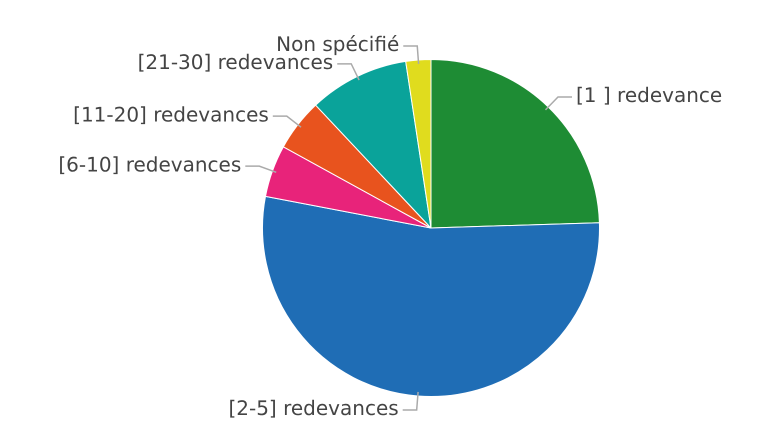  What do you see at coordinates (171, 114) in the screenshot?
I see `slice-label: [11-20] redevances` at bounding box center [171, 114].